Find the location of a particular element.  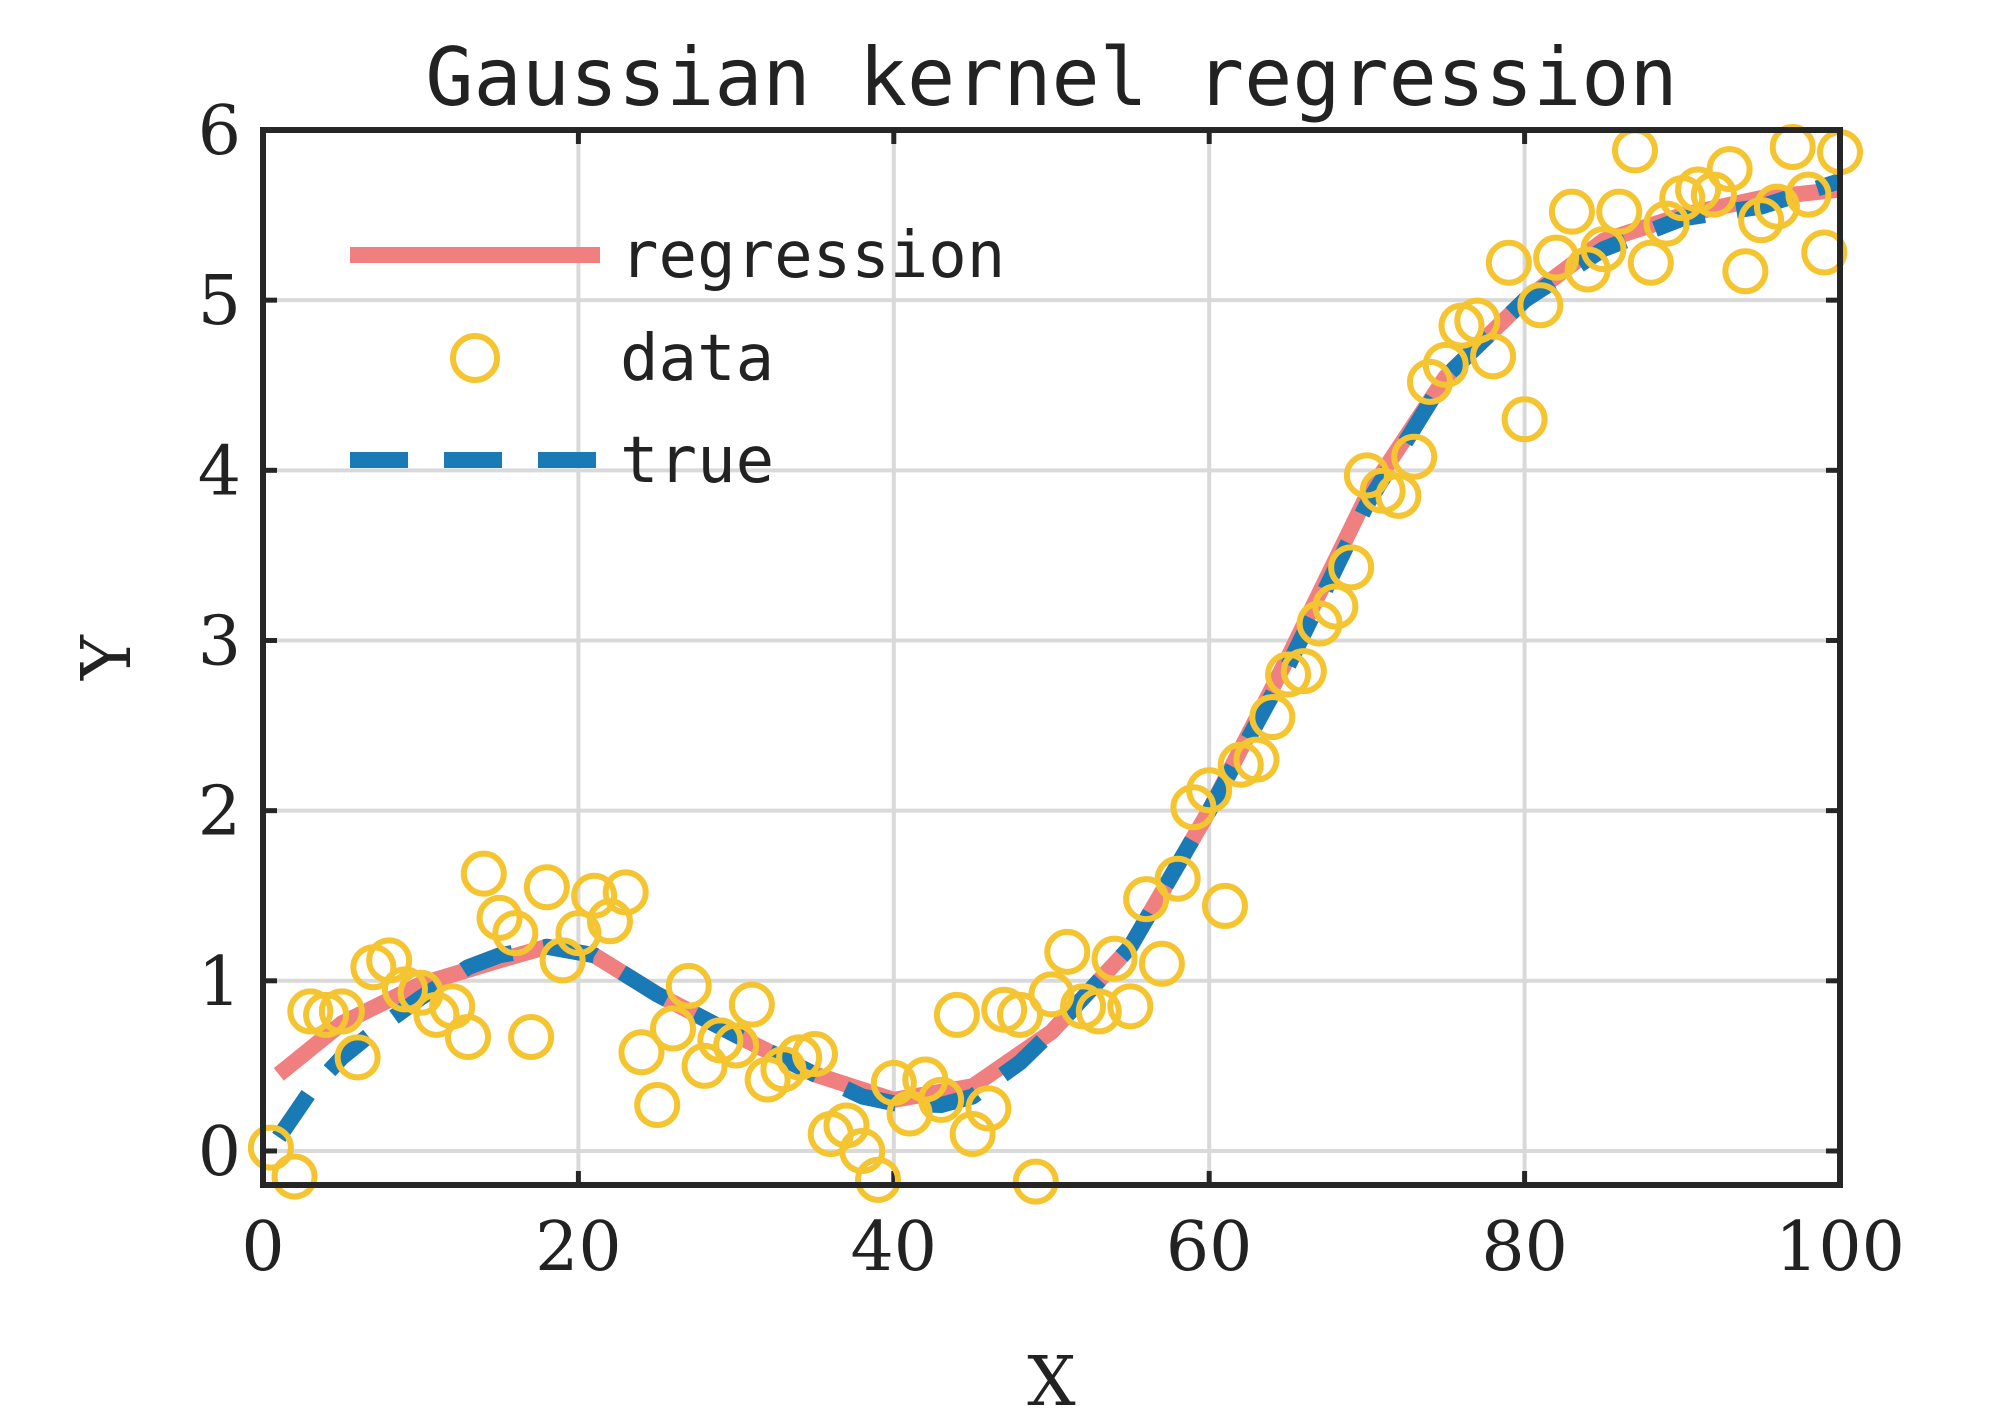

y-axis-label: Y is located at coordinates (107, 657).